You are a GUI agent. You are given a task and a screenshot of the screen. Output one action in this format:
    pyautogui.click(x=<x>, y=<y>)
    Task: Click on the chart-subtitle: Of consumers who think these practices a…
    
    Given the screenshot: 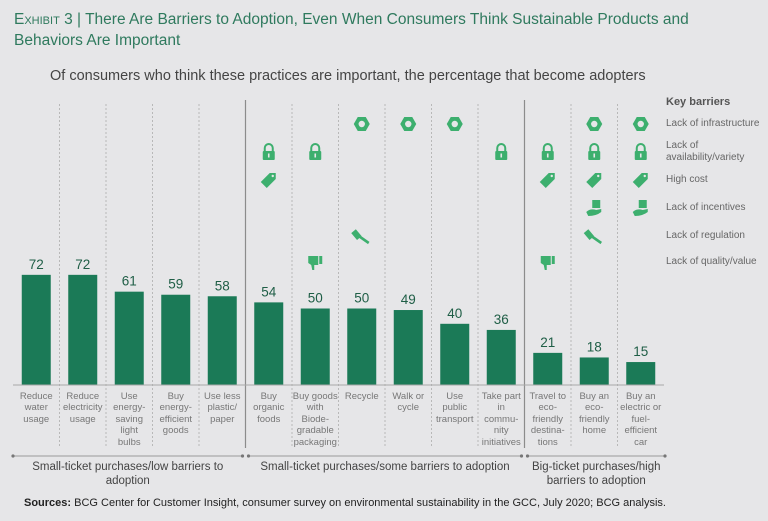 What is the action you would take?
    pyautogui.click(x=348, y=76)
    